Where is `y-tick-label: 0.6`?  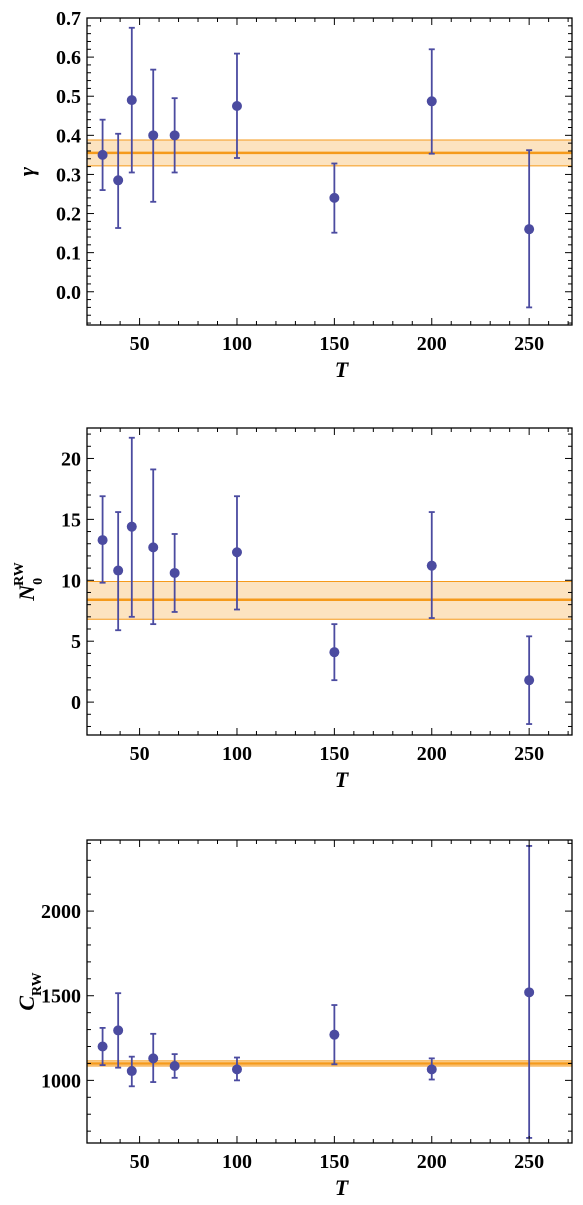 y-tick-label: 0.6 is located at coordinates (68, 58).